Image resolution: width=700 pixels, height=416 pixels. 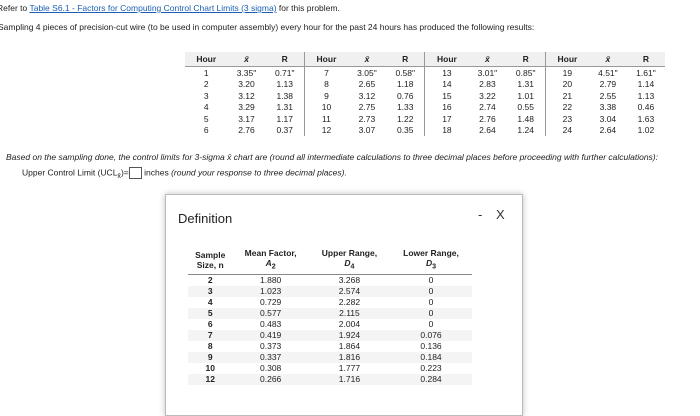 I want to click on table-cell: 0.266, so click(x=270, y=379).